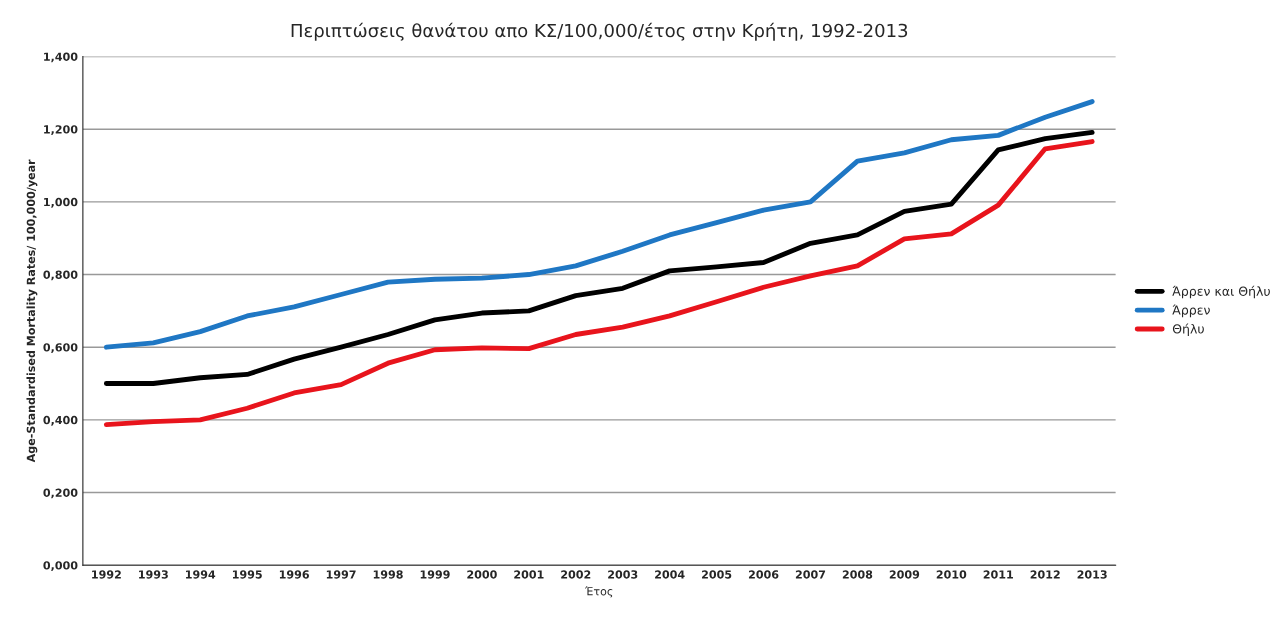  What do you see at coordinates (1221, 292) in the screenshot?
I see `legend-label: Άρρεν και Θήλυ` at bounding box center [1221, 292].